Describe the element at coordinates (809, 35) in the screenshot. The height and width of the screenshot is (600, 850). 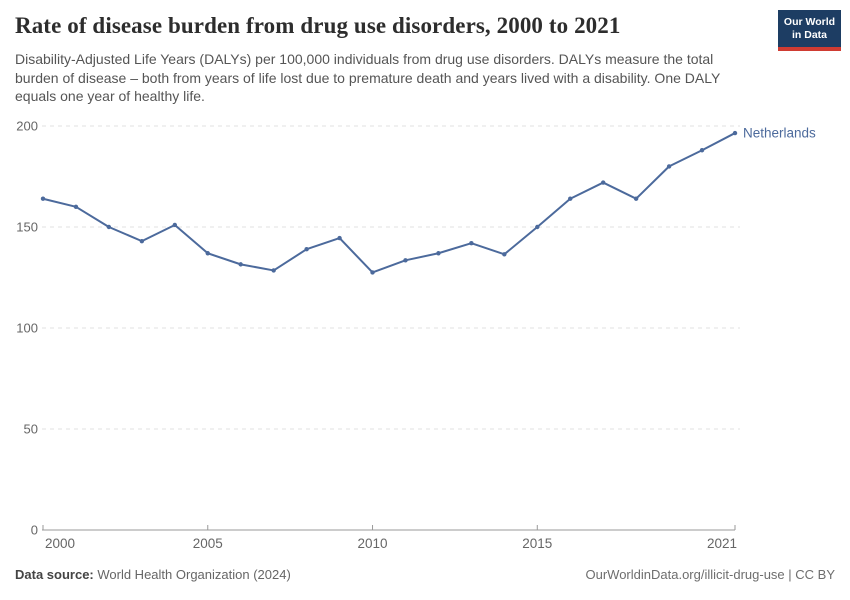
I see `owid-logo-line2: in Data` at that location.